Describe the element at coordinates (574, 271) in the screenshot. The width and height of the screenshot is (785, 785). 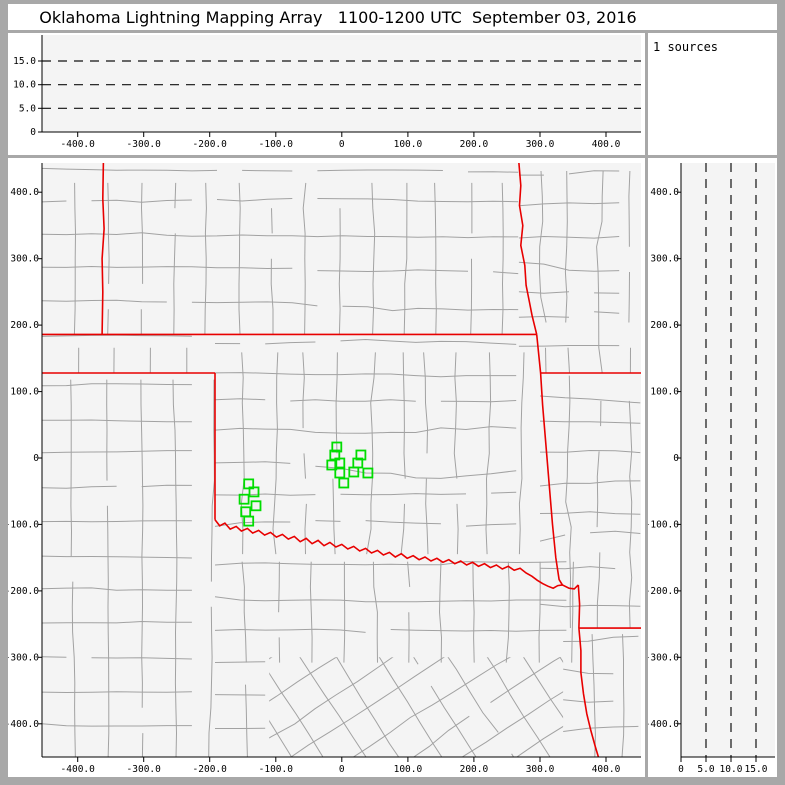
I see `county-lines-missouri` at that location.